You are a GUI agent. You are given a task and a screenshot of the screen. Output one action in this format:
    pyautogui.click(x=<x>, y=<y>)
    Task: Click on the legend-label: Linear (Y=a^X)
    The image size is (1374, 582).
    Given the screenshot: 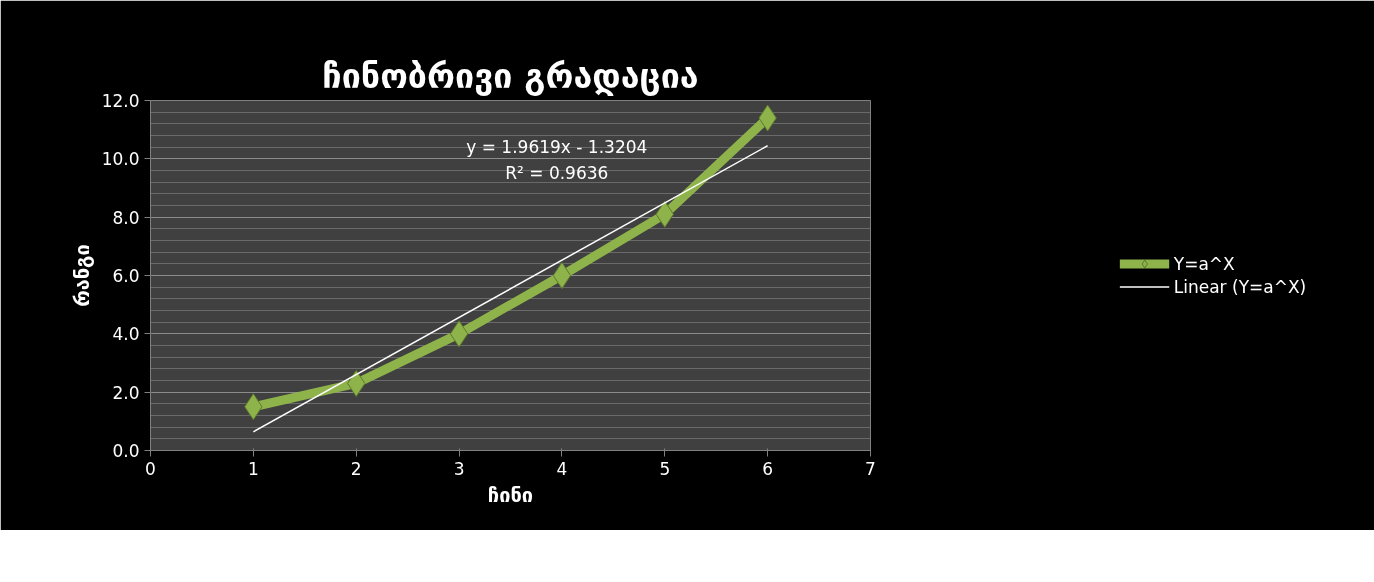 What is the action you would take?
    pyautogui.click(x=1240, y=286)
    